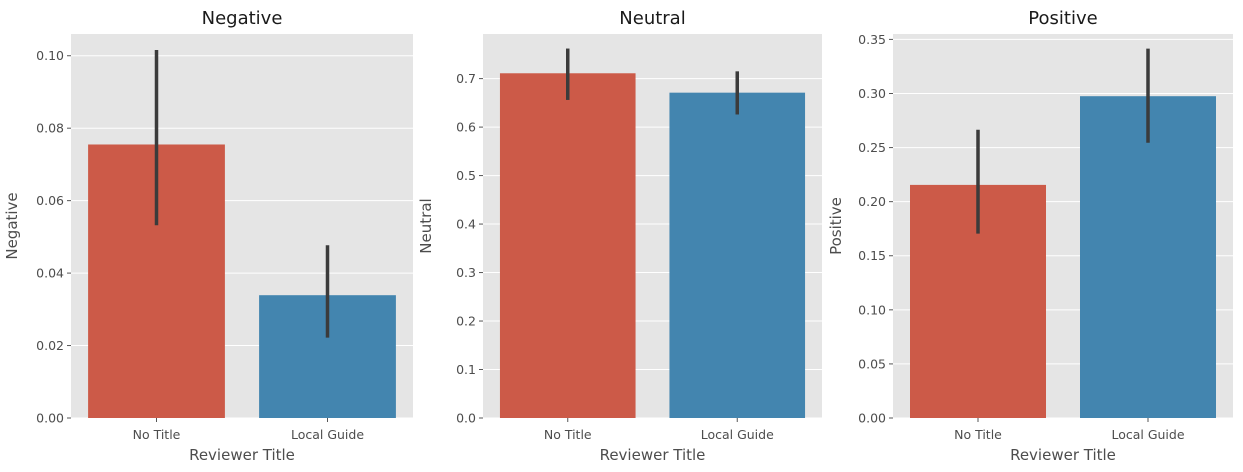 This screenshot has width=1243, height=472. Describe the element at coordinates (50, 345) in the screenshot. I see `y-tick-label: 0.02` at that location.